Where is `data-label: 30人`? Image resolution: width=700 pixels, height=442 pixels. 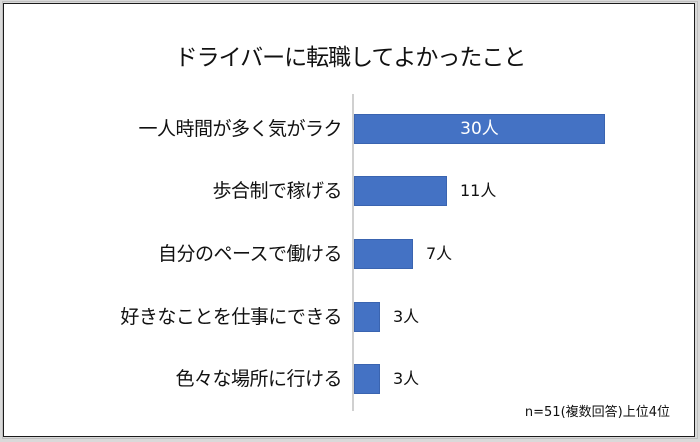
data-label: 30人 is located at coordinates (479, 129).